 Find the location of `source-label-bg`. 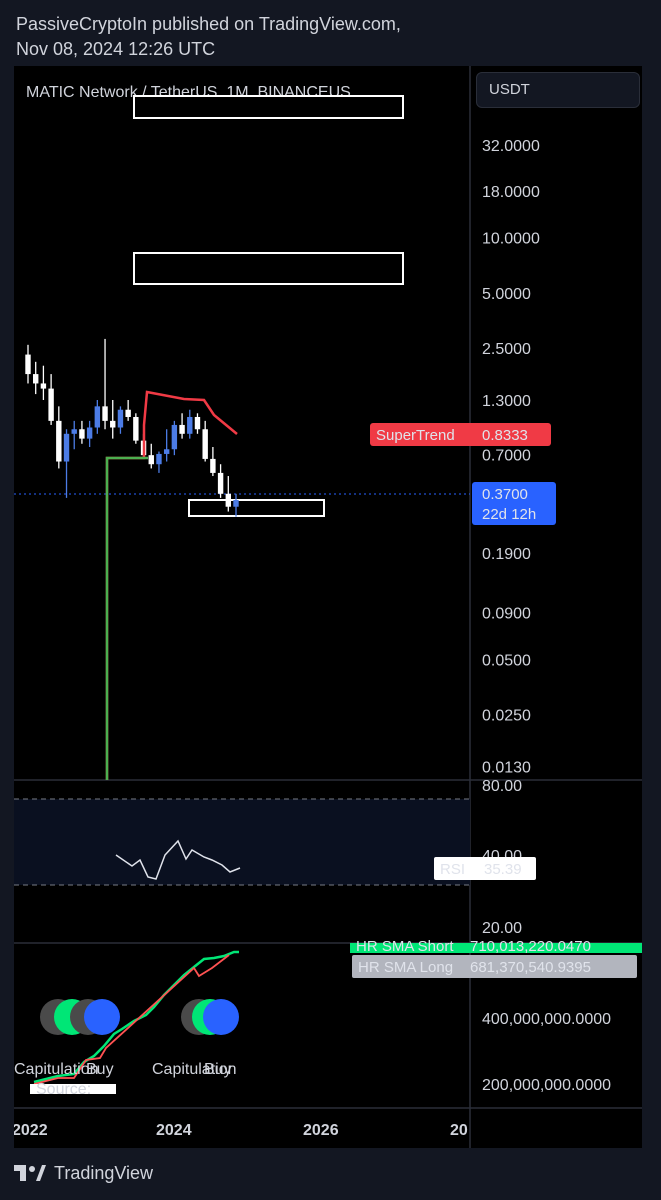

source-label-bg is located at coordinates (73, 1089).